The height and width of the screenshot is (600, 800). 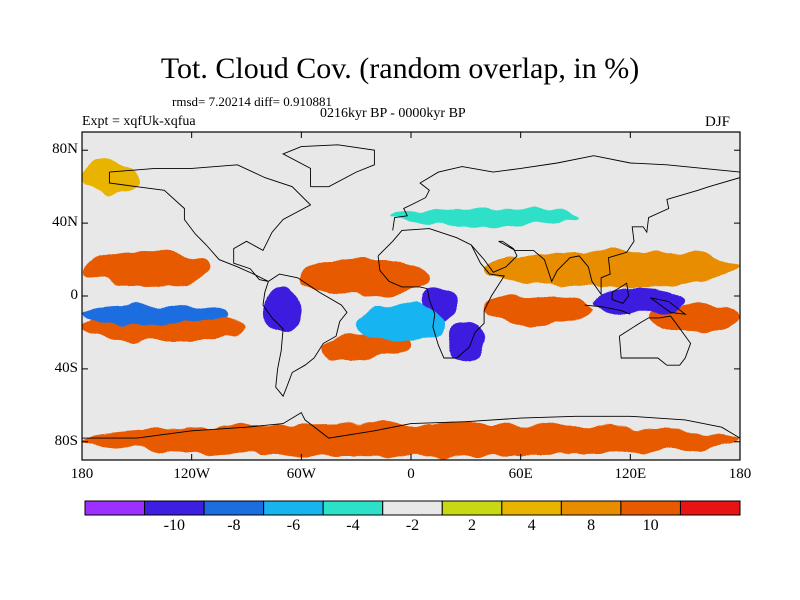 What do you see at coordinates (191, 474) in the screenshot?
I see `x-tick-label: 120W` at bounding box center [191, 474].